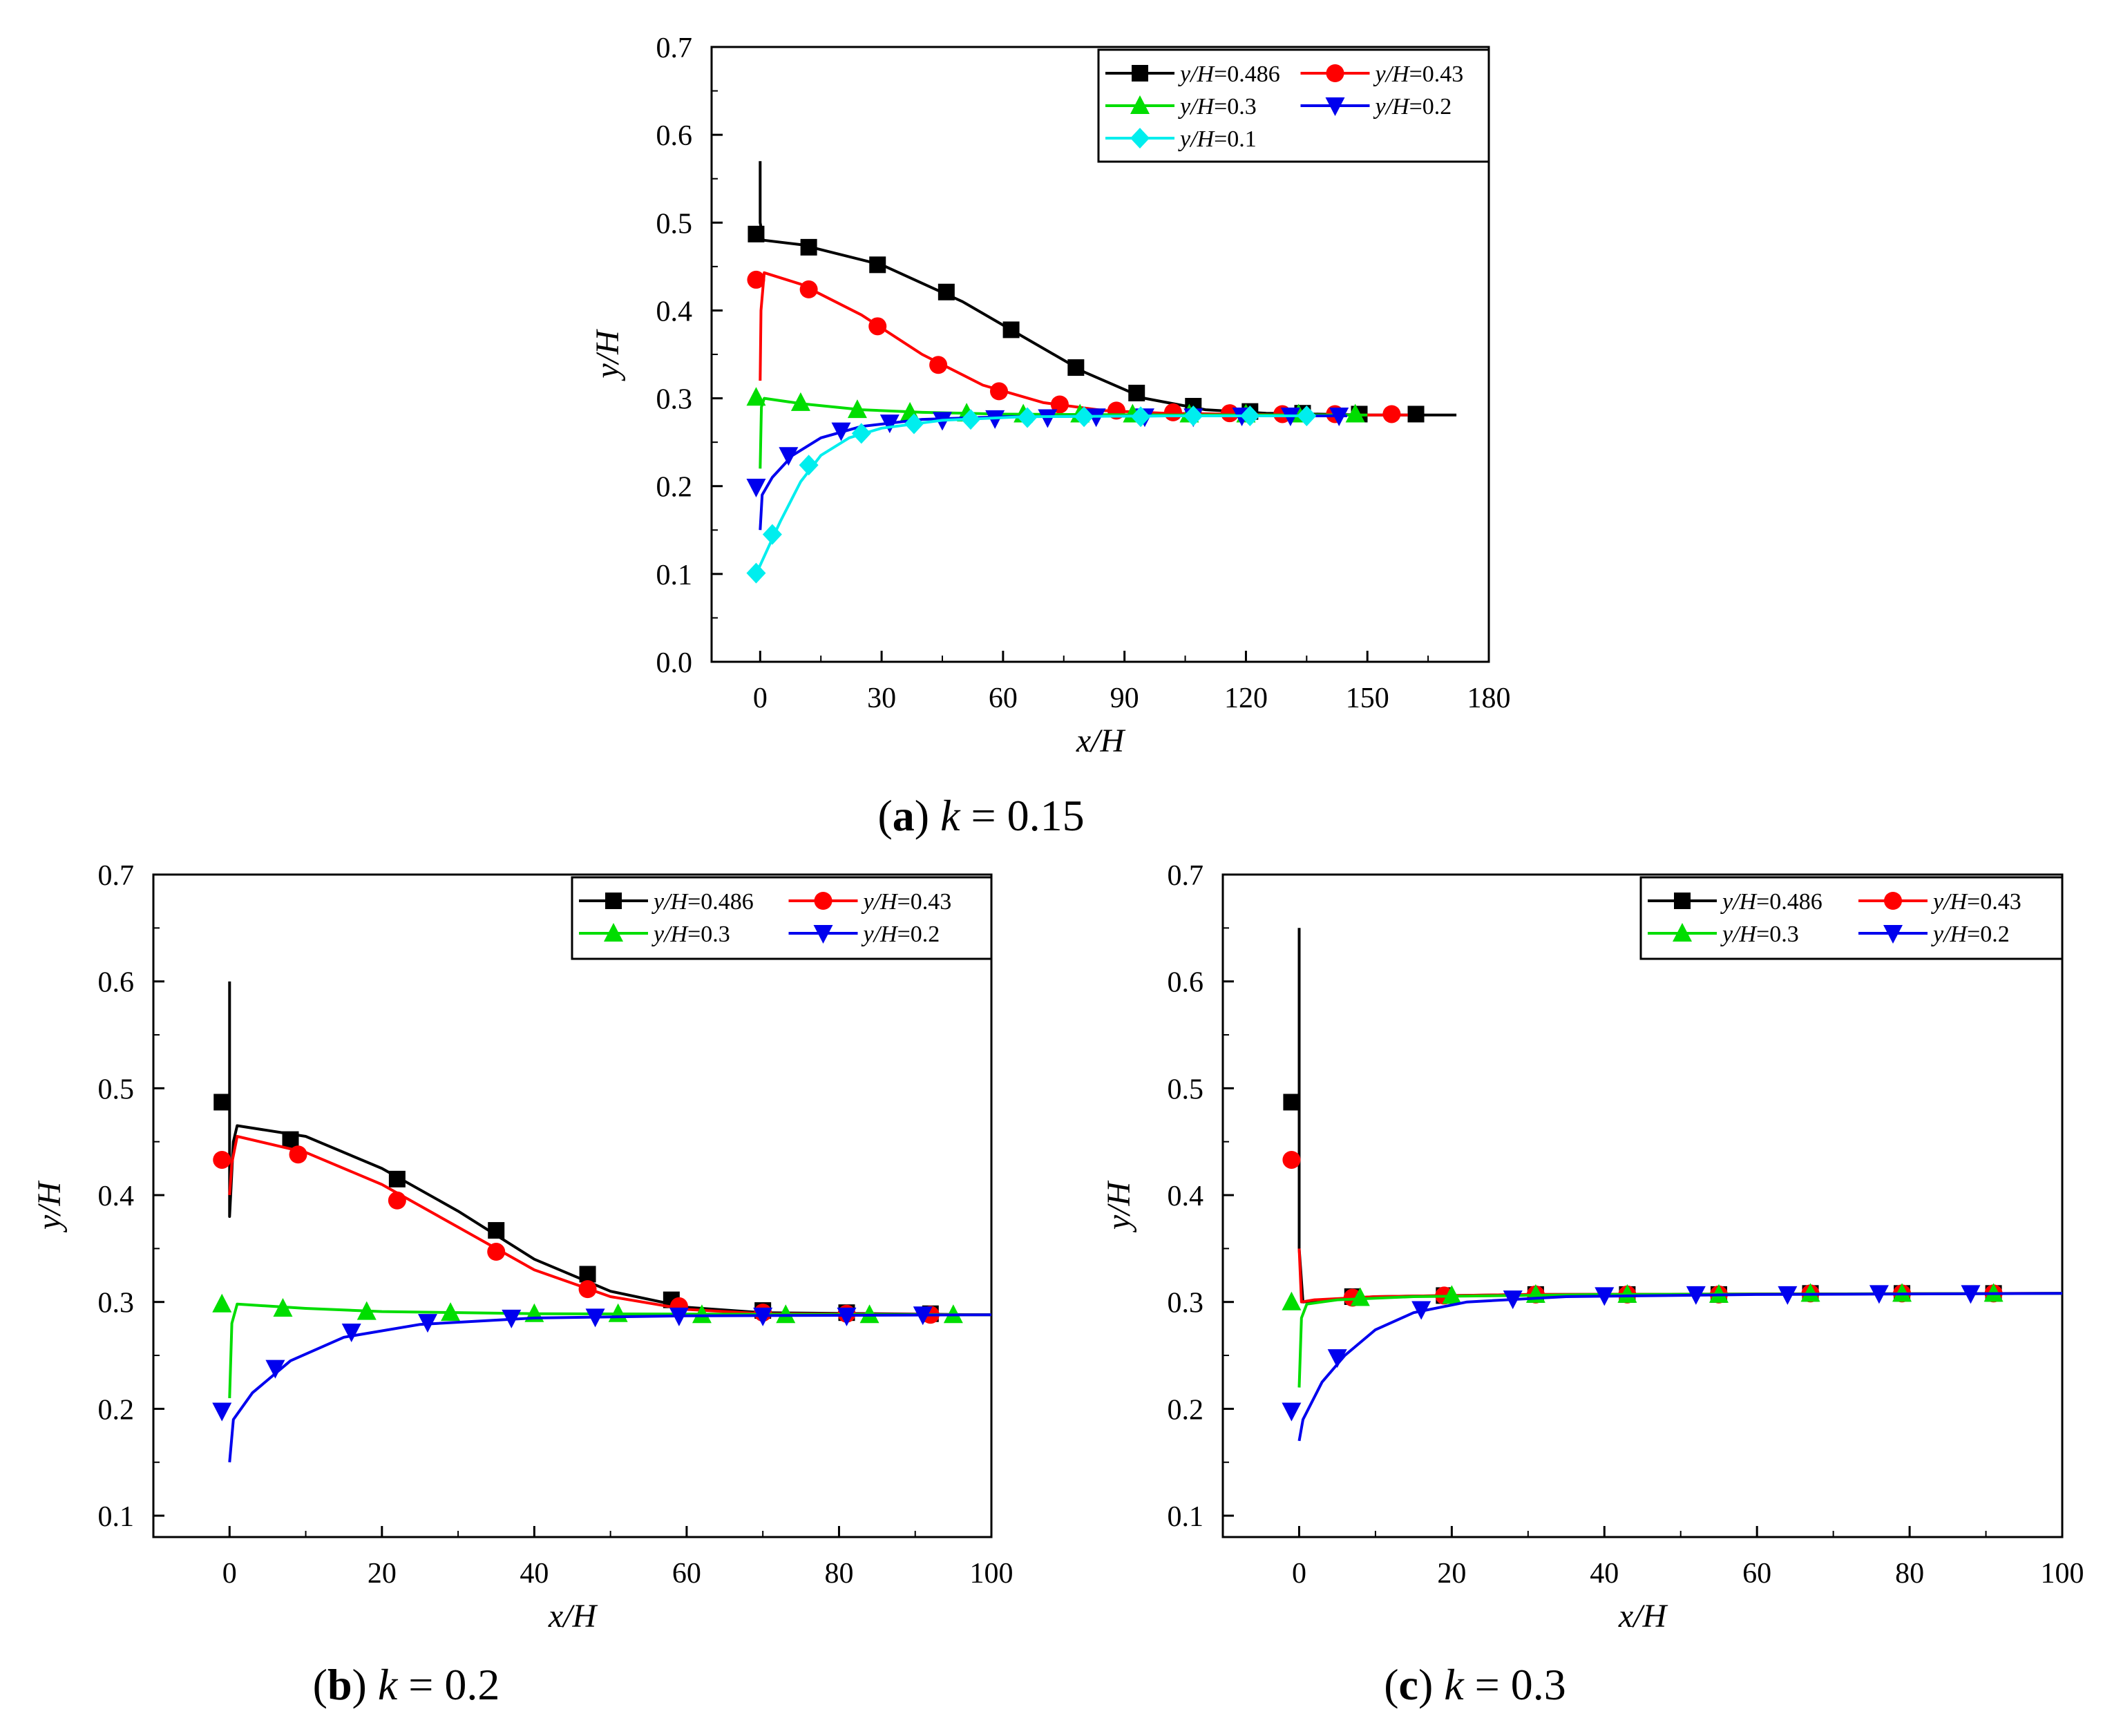  I want to click on legend-label: y/H=0.1, so click(1217, 139).